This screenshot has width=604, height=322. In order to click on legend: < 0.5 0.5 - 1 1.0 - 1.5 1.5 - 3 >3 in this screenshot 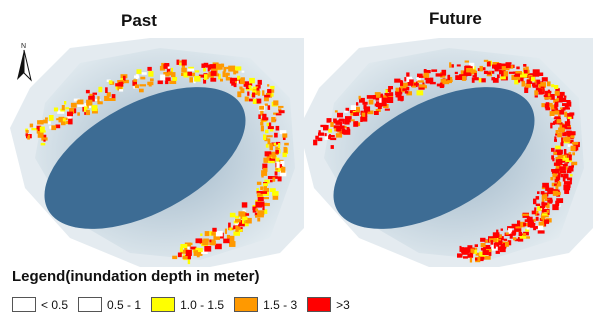, I will do `click(181, 304)`.